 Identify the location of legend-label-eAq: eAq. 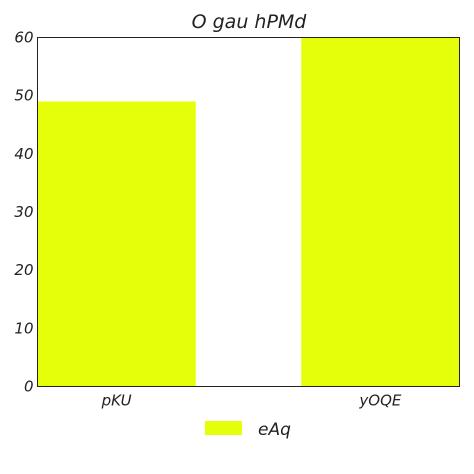
(274, 430).